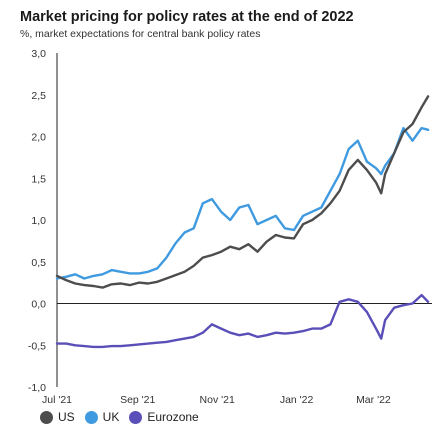 The image size is (443, 441). Describe the element at coordinates (66, 417) in the screenshot. I see `legend-label-us: US` at that location.